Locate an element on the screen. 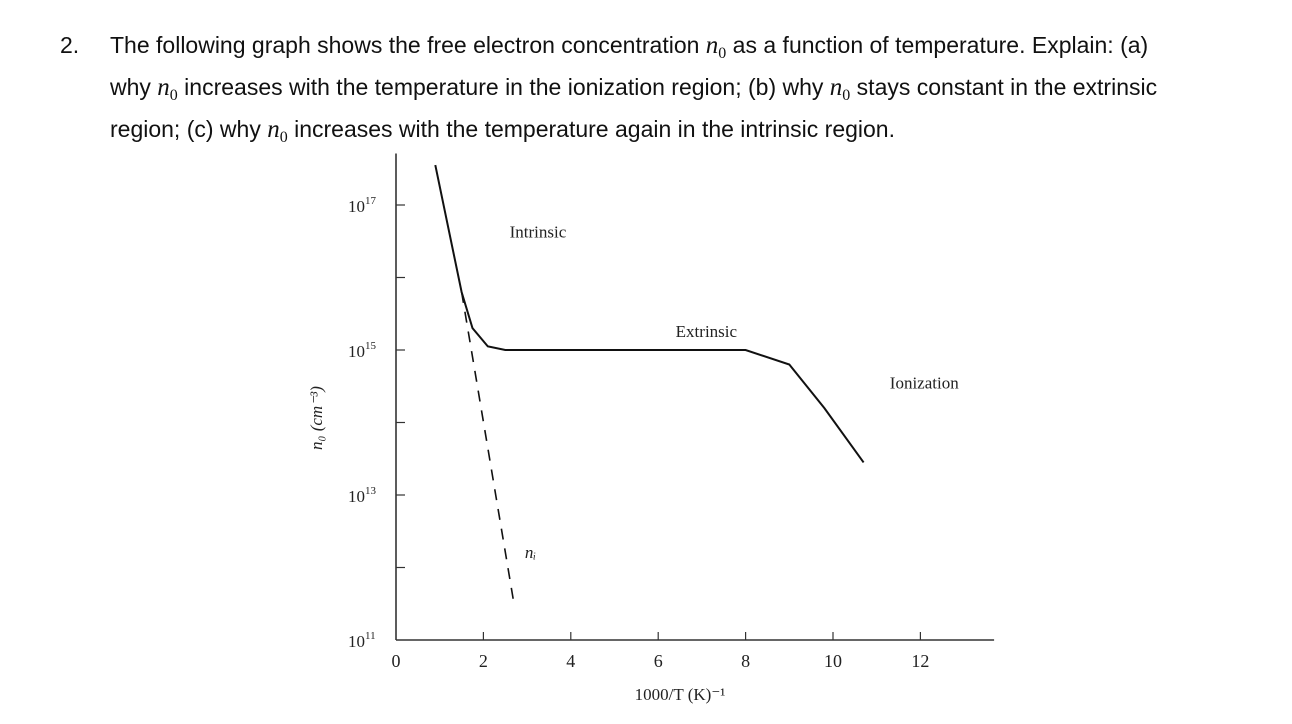 This screenshot has height=724, width=1292. question-number: 2. is located at coordinates (70, 45).